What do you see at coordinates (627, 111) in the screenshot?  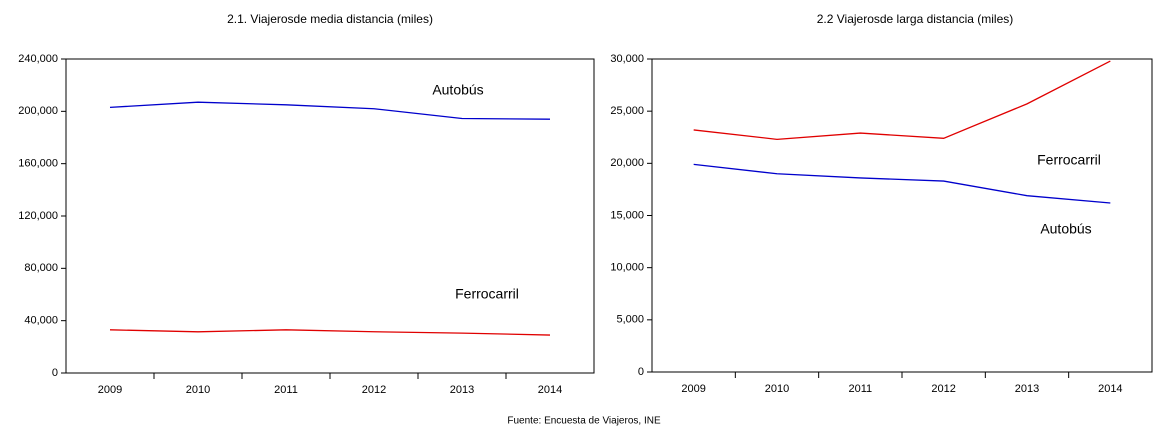 I see `y-tick-label: 25,000` at bounding box center [627, 111].